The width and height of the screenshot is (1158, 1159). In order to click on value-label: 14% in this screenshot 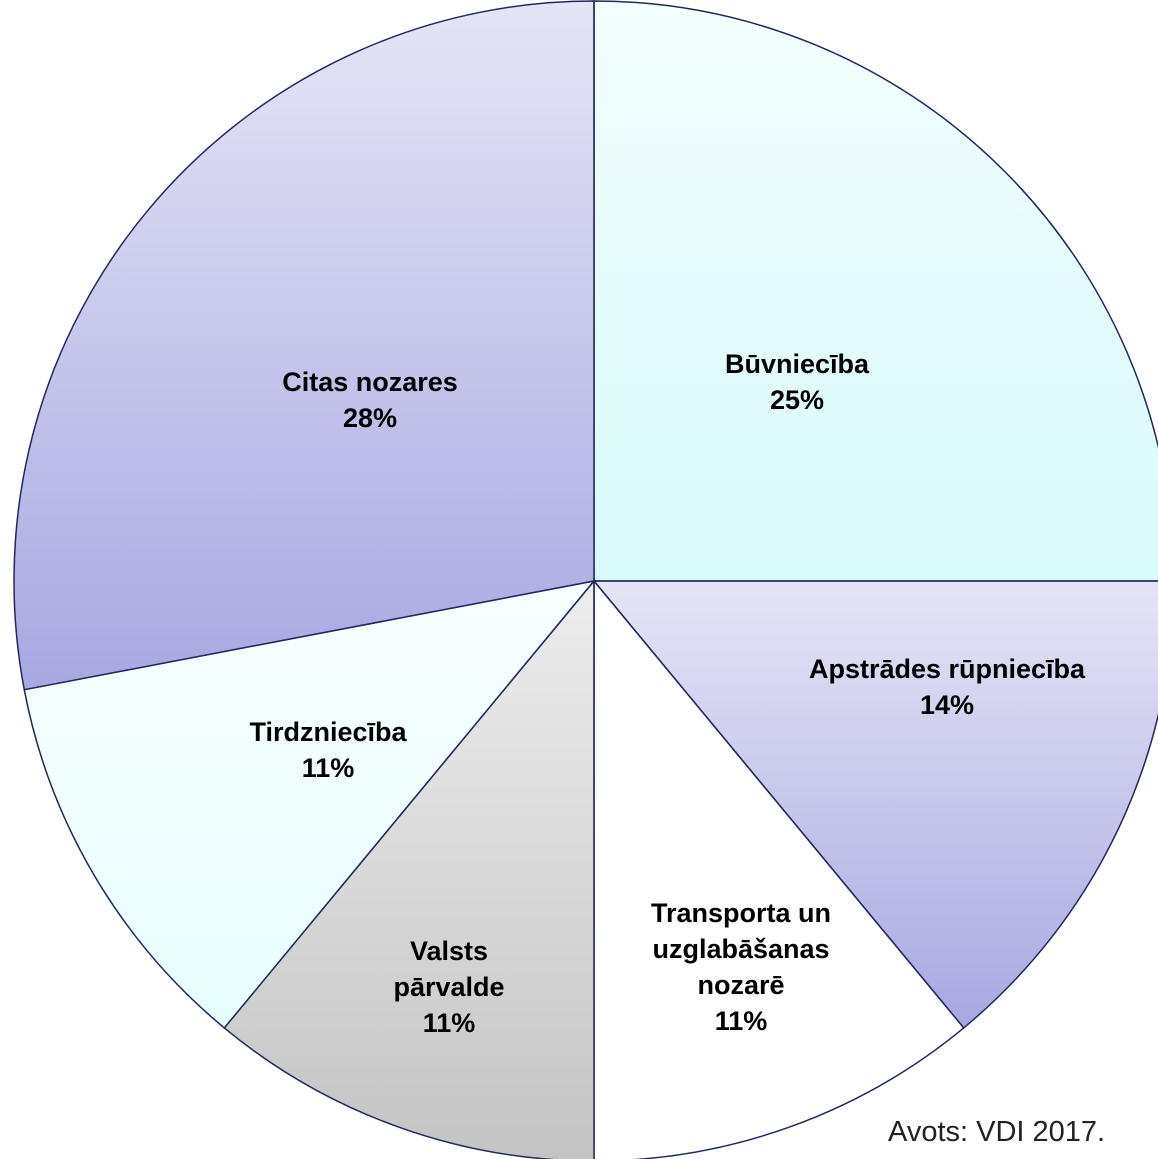, I will do `click(947, 705)`.